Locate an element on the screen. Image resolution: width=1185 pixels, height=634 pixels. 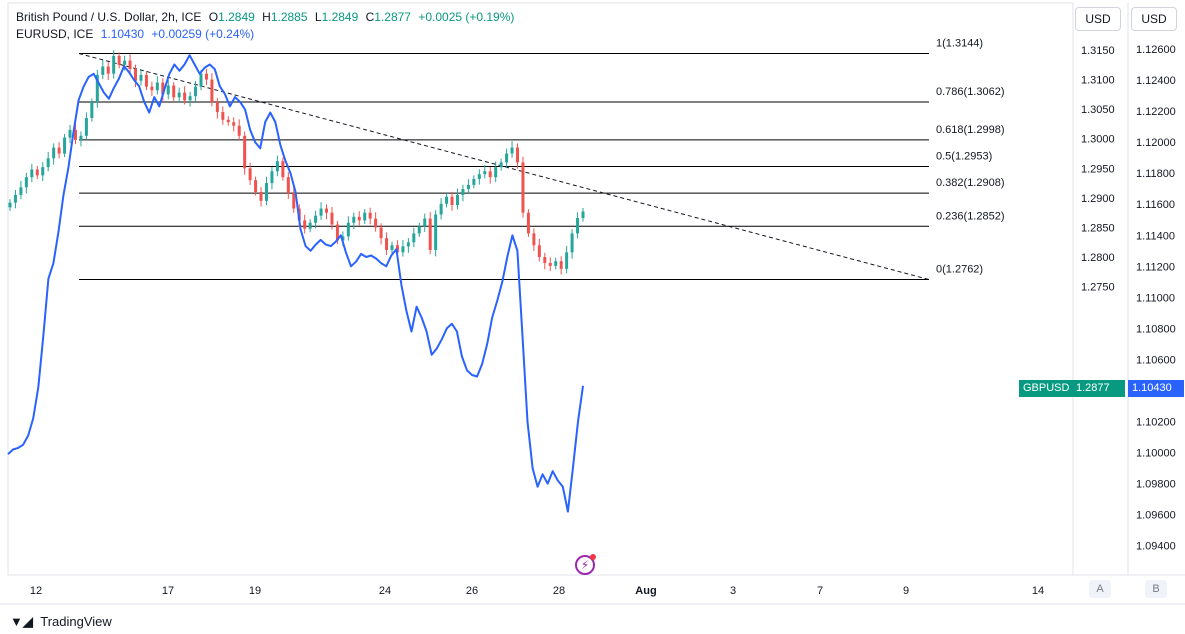
gbpusd-price-badge: 1.2877 is located at coordinates (1098, 388).